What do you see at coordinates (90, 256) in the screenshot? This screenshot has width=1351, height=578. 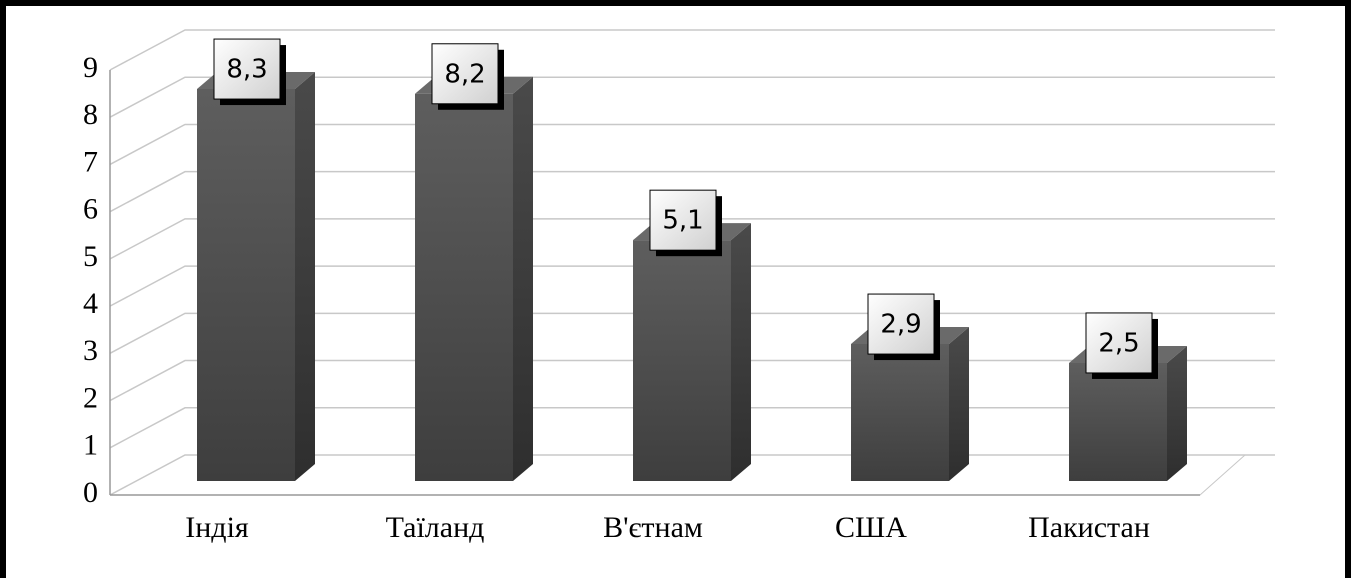 I see `y-tick-label: 5` at bounding box center [90, 256].